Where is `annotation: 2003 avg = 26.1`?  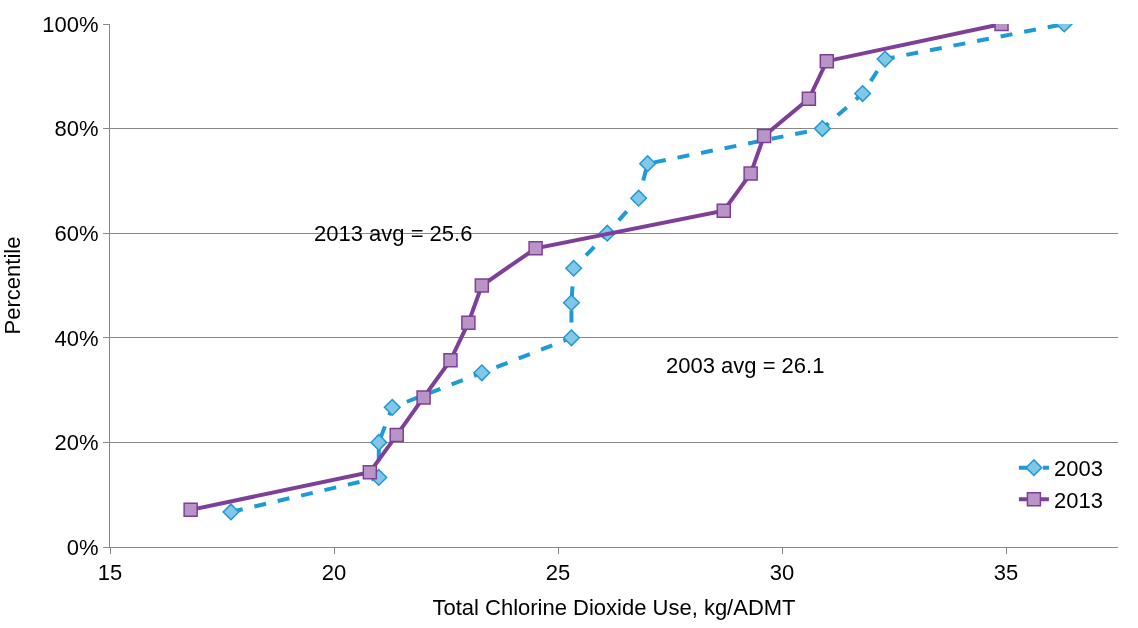
annotation: 2003 avg = 26.1 is located at coordinates (745, 365).